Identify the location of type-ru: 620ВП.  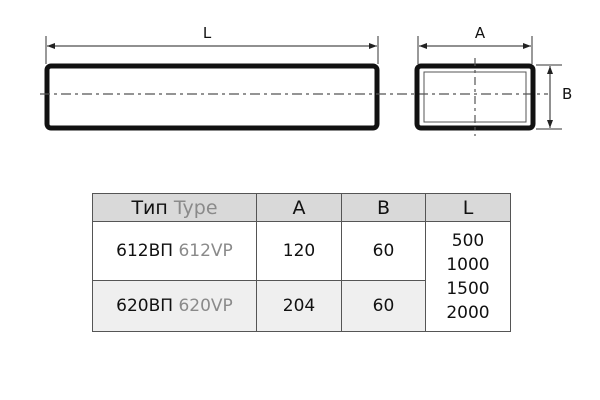
(145, 306).